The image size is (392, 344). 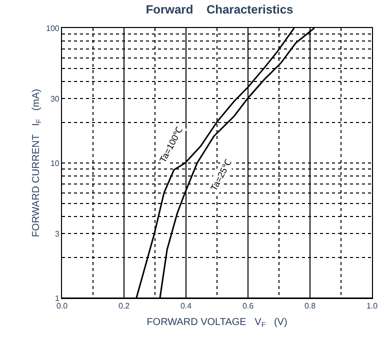 I want to click on x-tick-label: 0.2, so click(x=124, y=306).